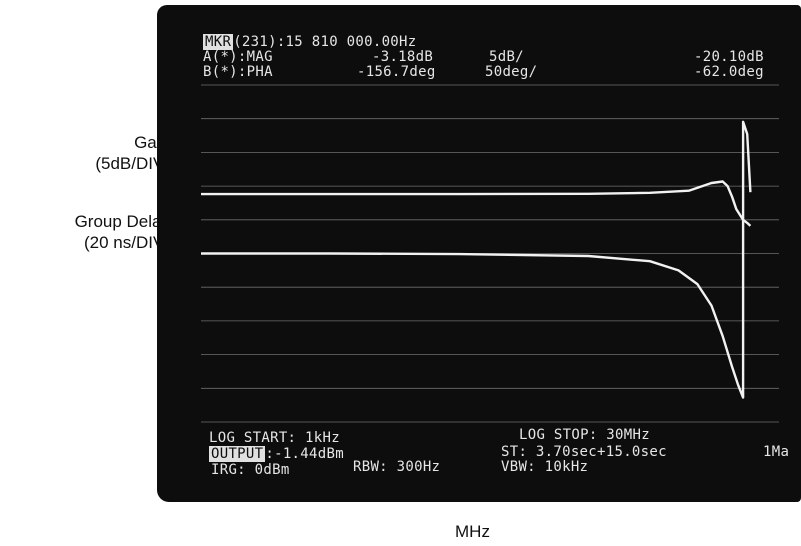  Describe the element at coordinates (506, 57) in the screenshot. I see `trace-a-scale: 5dB/` at that location.